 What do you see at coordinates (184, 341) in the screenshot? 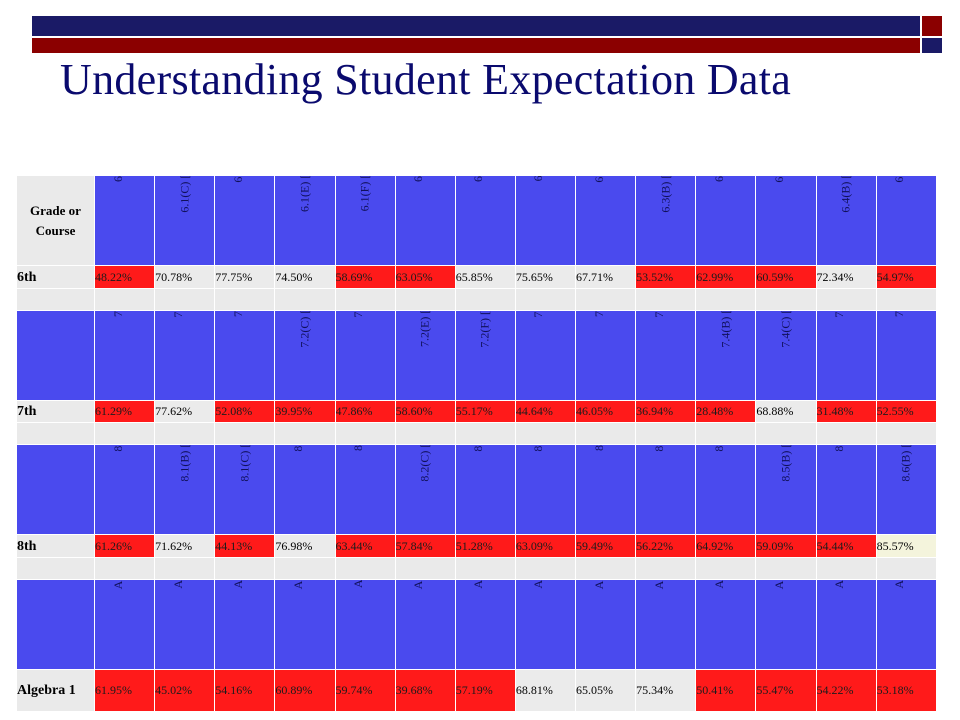
I see `expectation-code: 7.2(A) [S]` at bounding box center [184, 341].